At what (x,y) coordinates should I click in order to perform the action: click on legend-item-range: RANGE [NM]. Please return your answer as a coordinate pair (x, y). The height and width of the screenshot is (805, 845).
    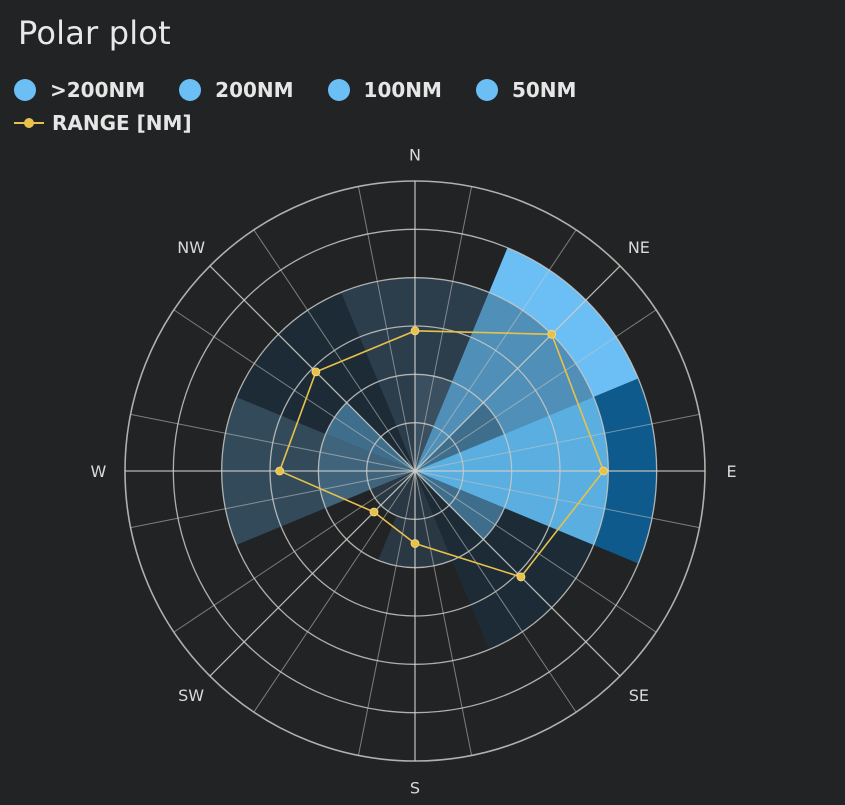
    Looking at the image, I should click on (103, 123).